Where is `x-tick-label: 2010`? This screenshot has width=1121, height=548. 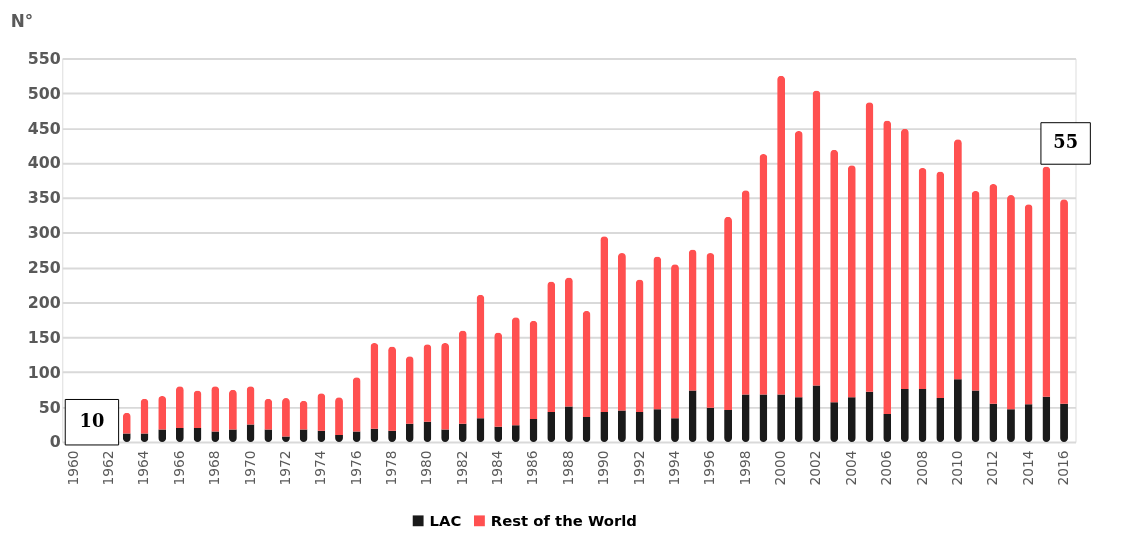 x-tick-label: 2010 is located at coordinates (956, 468).